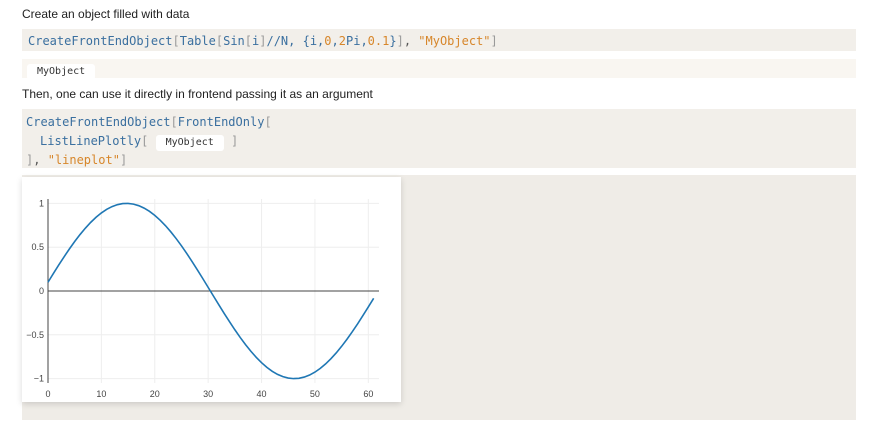 This screenshot has width=874, height=429. I want to click on code-token: 0.1, so click(378, 41).